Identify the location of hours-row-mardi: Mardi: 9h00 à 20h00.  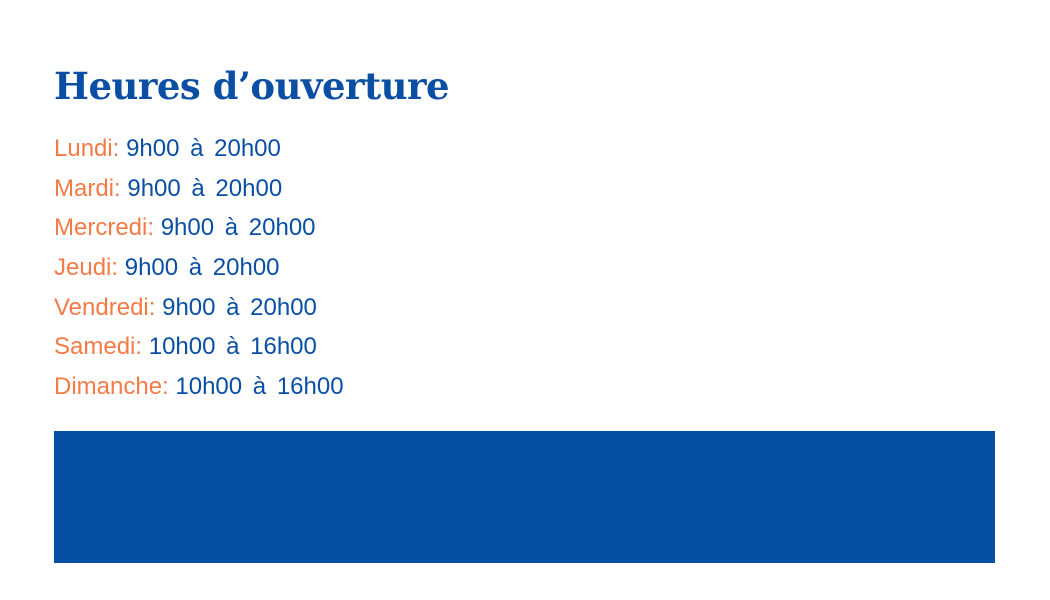
(199, 193).